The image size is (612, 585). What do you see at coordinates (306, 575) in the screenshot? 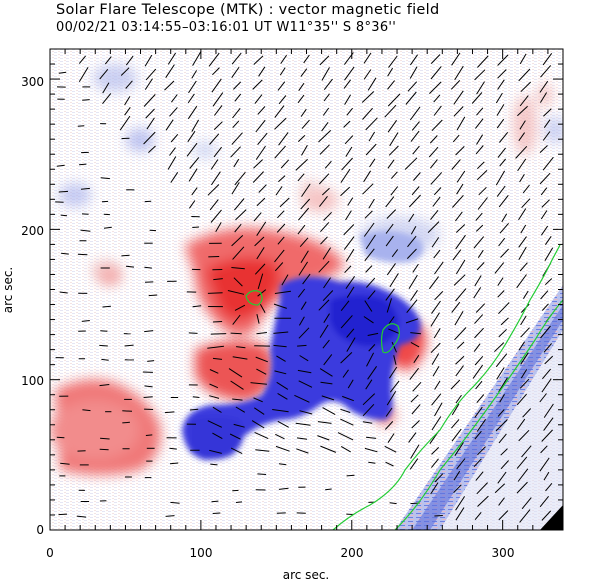
I see `x-axis-label: arc sec.` at bounding box center [306, 575].